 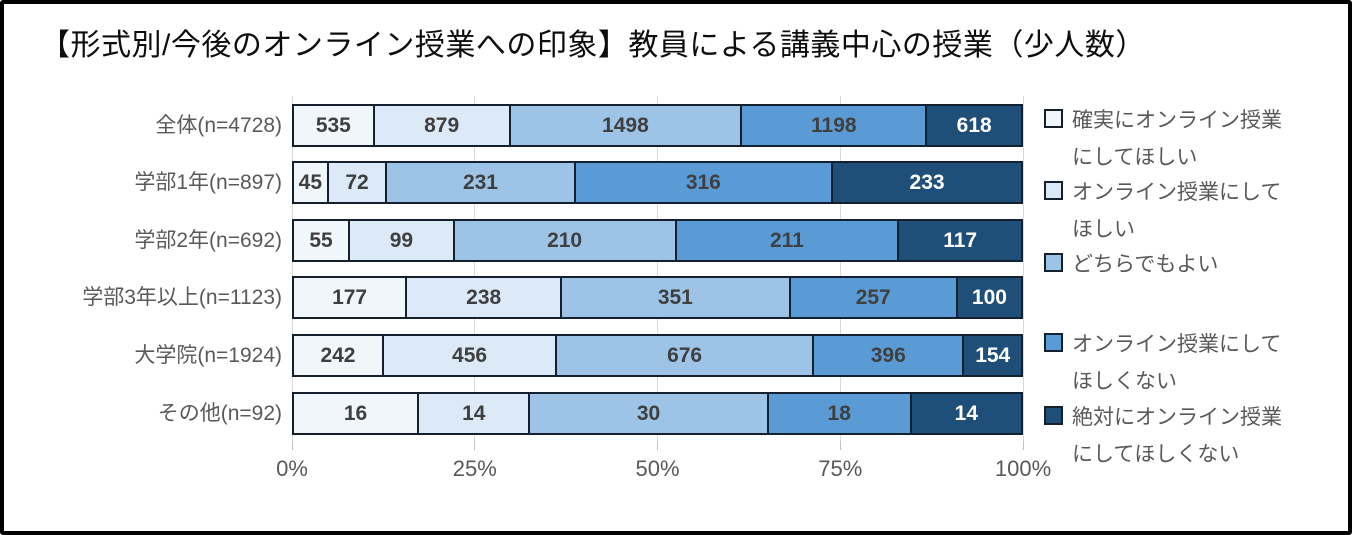 I want to click on bar-segment: 231, so click(x=480, y=182).